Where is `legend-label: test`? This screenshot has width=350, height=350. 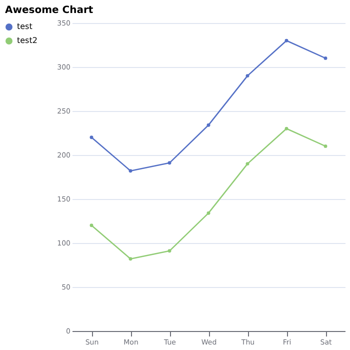 legend-label: test is located at coordinates (24, 26).